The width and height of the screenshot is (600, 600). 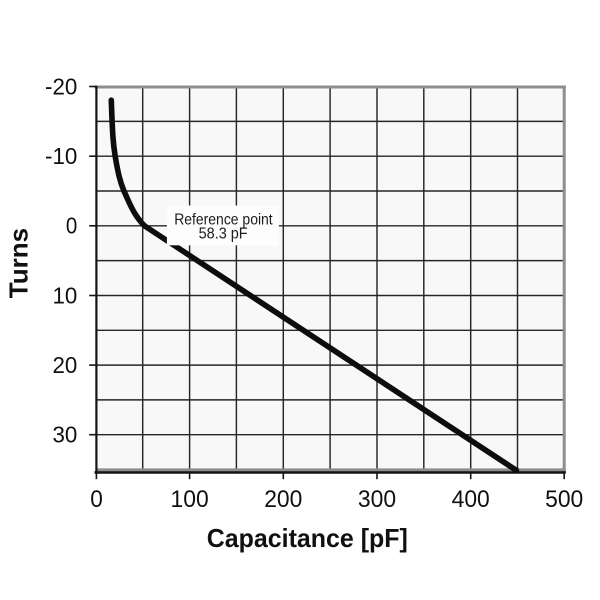 What do you see at coordinates (65, 295) in the screenshot?
I see `svg-text: 10` at bounding box center [65, 295].